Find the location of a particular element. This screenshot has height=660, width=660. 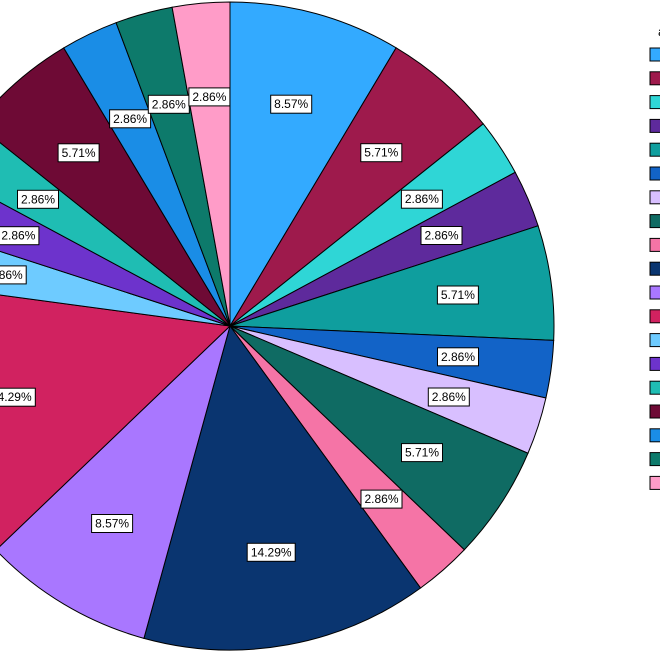

slice-label-text-9: 2.86% is located at coordinates (381, 499).